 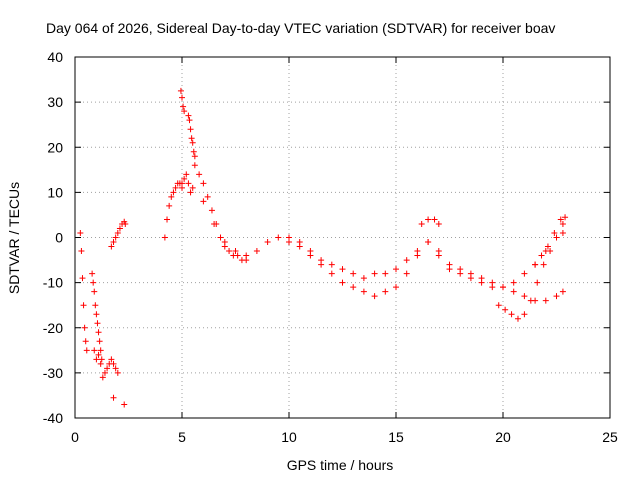 What do you see at coordinates (53, 418) in the screenshot?
I see `y-tick-label: -40` at bounding box center [53, 418].